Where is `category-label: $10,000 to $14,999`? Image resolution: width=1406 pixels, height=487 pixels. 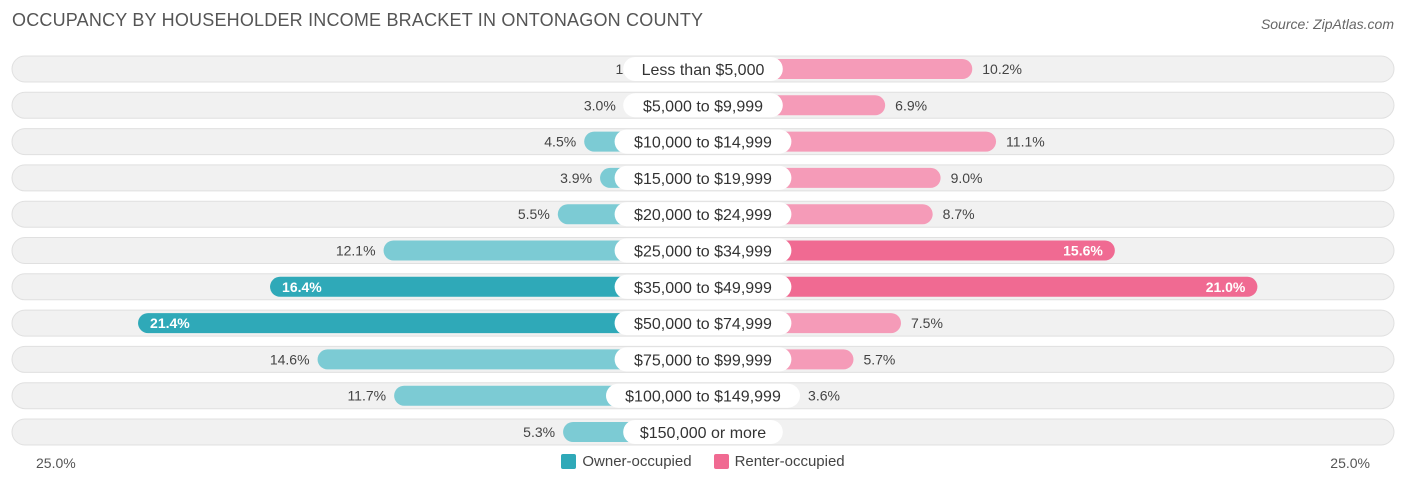 category-label: $10,000 to $14,999 is located at coordinates (703, 143).